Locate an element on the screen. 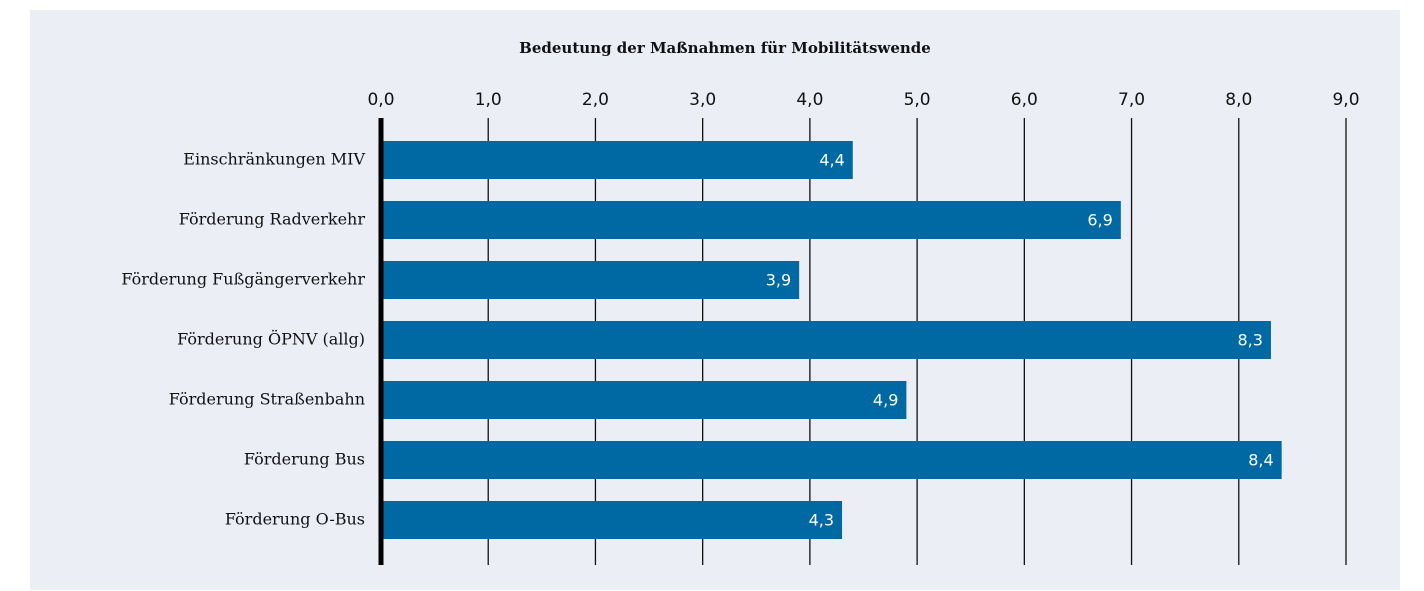  x-tick-label: 4,0 is located at coordinates (809, 100).